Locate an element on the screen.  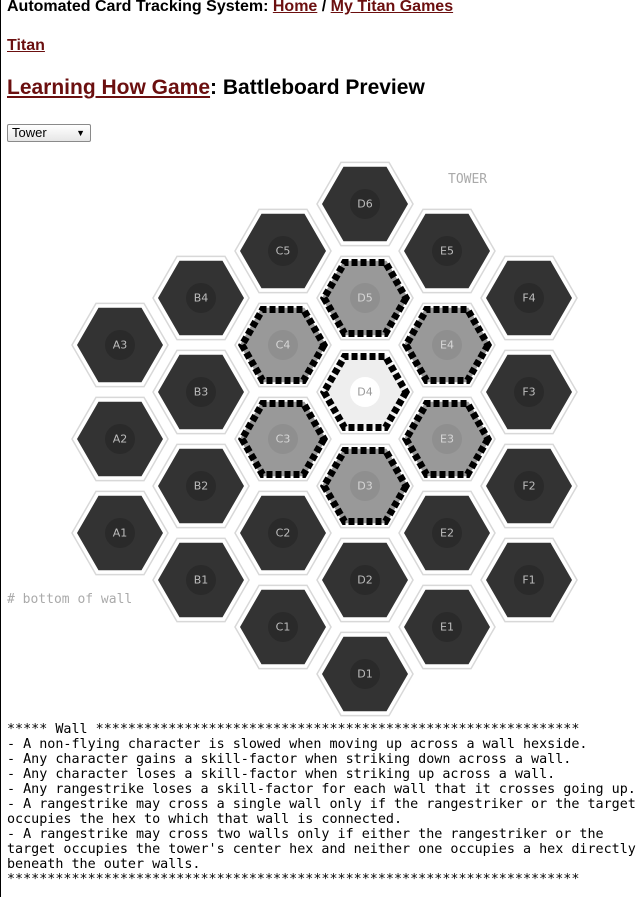
hex-label: B1 is located at coordinates (201, 580).